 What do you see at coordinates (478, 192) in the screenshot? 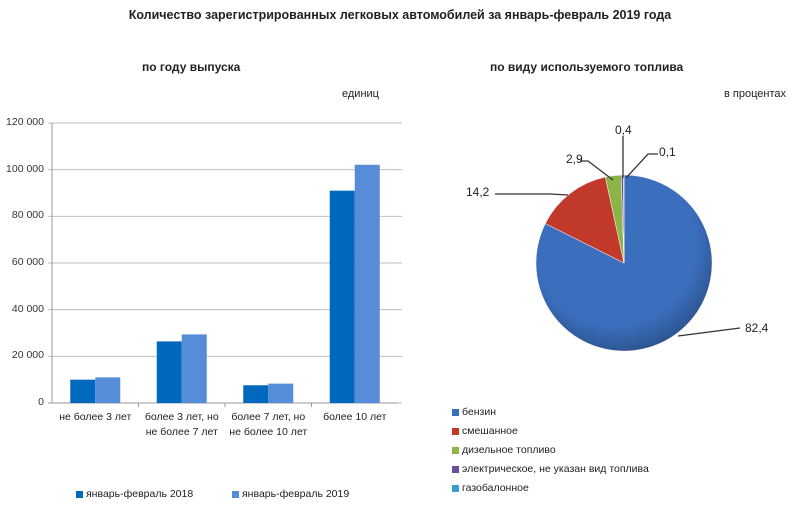
I see `pie-value-label: 14,2` at bounding box center [478, 192].